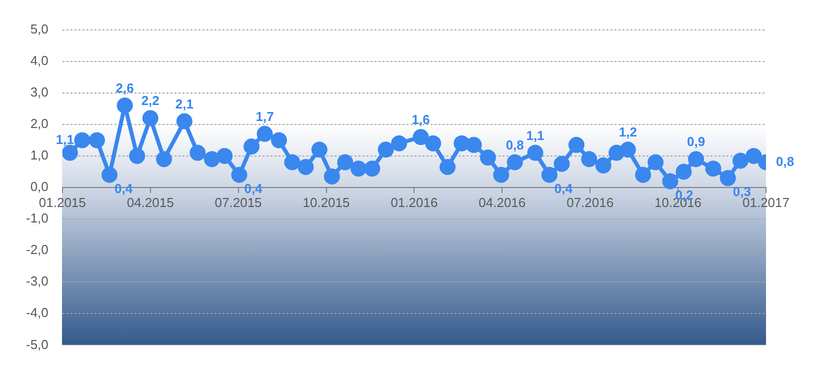 The width and height of the screenshot is (824, 375). I want to click on y-tick-label: 4,0, so click(39, 60).